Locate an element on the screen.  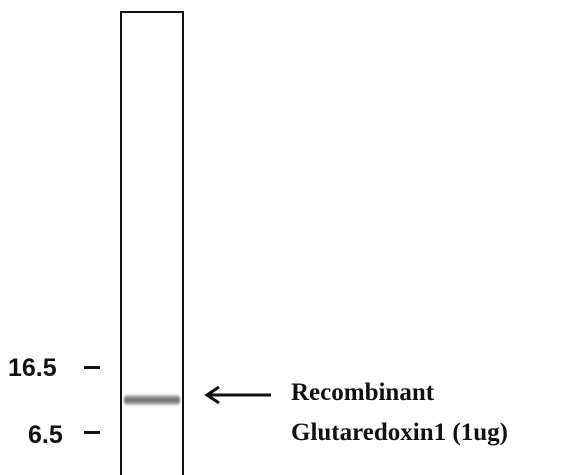
band-label-line2: Glutaredoxin1 (1ug) is located at coordinates (399, 432).